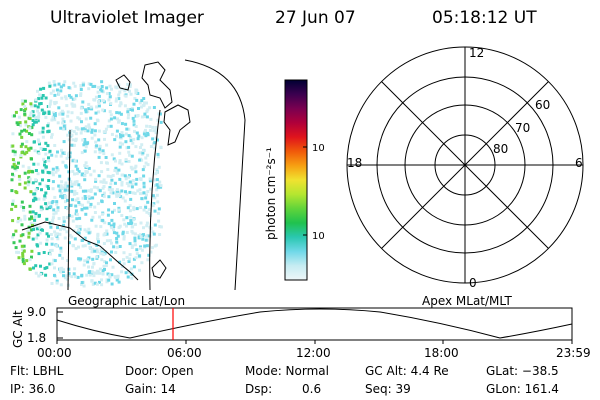  Describe the element at coordinates (292, 326) in the screenshot. I see `altitude-timeline: GC Alt 9.0 1.8` at that location.